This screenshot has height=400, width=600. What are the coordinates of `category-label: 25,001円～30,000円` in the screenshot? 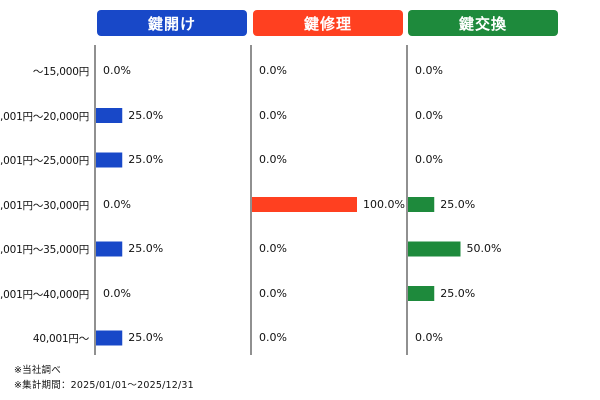 It's located at (44, 205).